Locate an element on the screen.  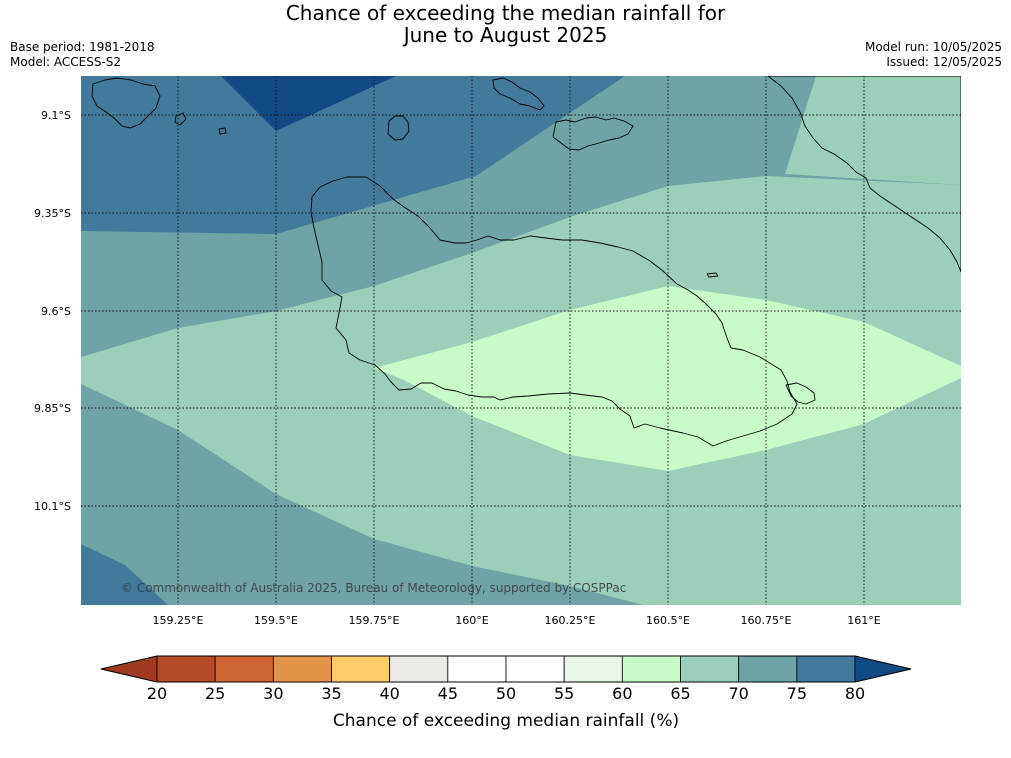
colorbar-tick-label: 50 is located at coordinates (506, 693).